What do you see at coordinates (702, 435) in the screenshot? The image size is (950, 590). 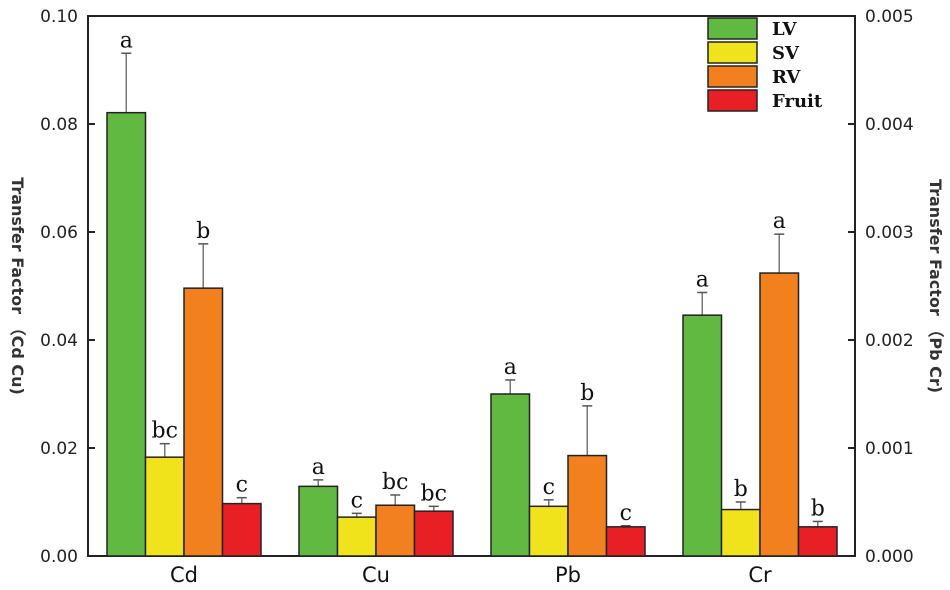 I see `bar-lv-cr` at bounding box center [702, 435].